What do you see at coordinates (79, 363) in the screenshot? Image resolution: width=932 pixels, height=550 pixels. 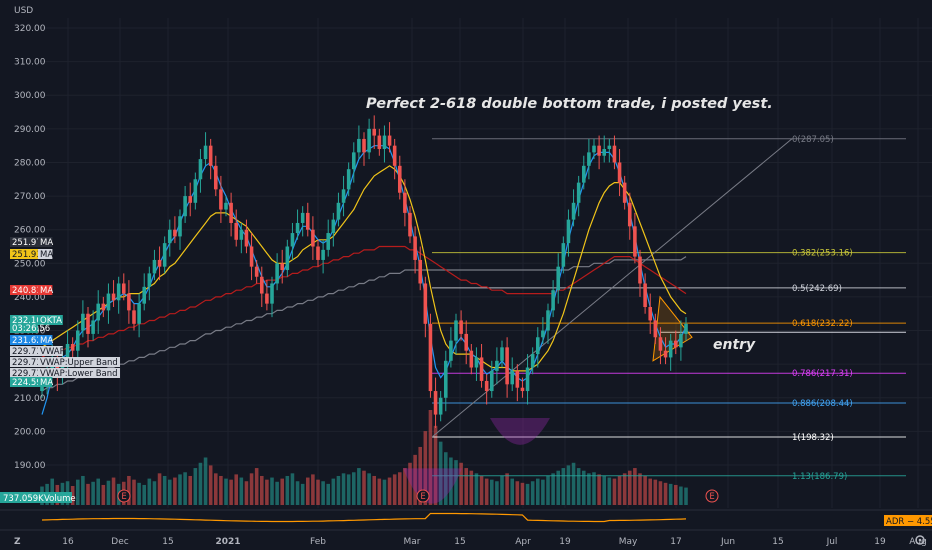 I see `price-tag-label: VWAP:Upper Band` at bounding box center [79, 363].